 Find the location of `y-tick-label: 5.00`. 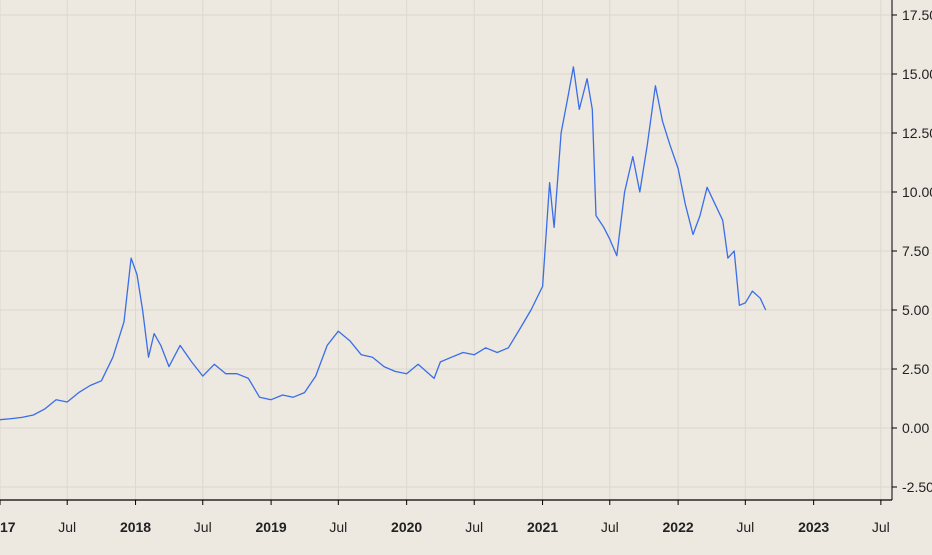

y-tick-label: 5.00 is located at coordinates (915, 310).